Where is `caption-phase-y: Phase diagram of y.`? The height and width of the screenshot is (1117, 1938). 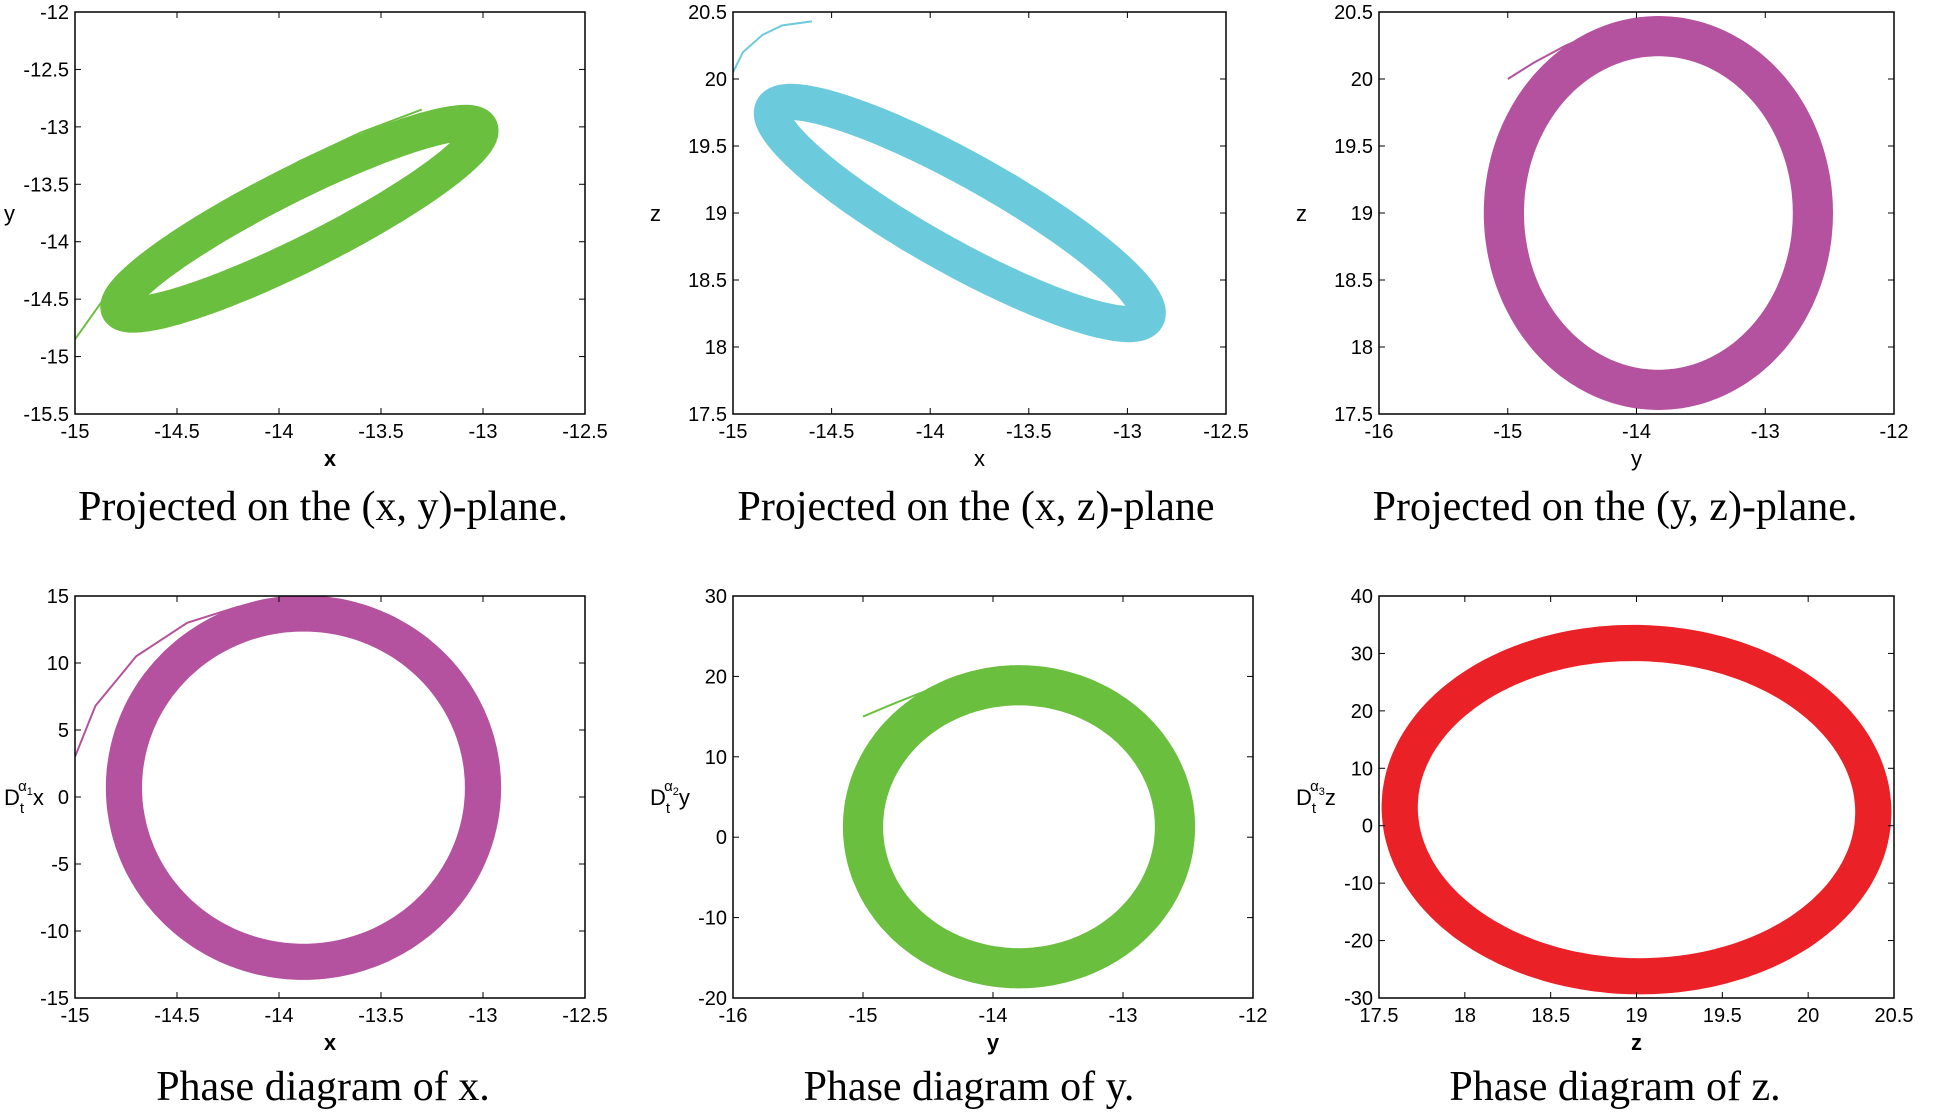 caption-phase-y: Phase diagram of y. is located at coordinates (969, 1087).